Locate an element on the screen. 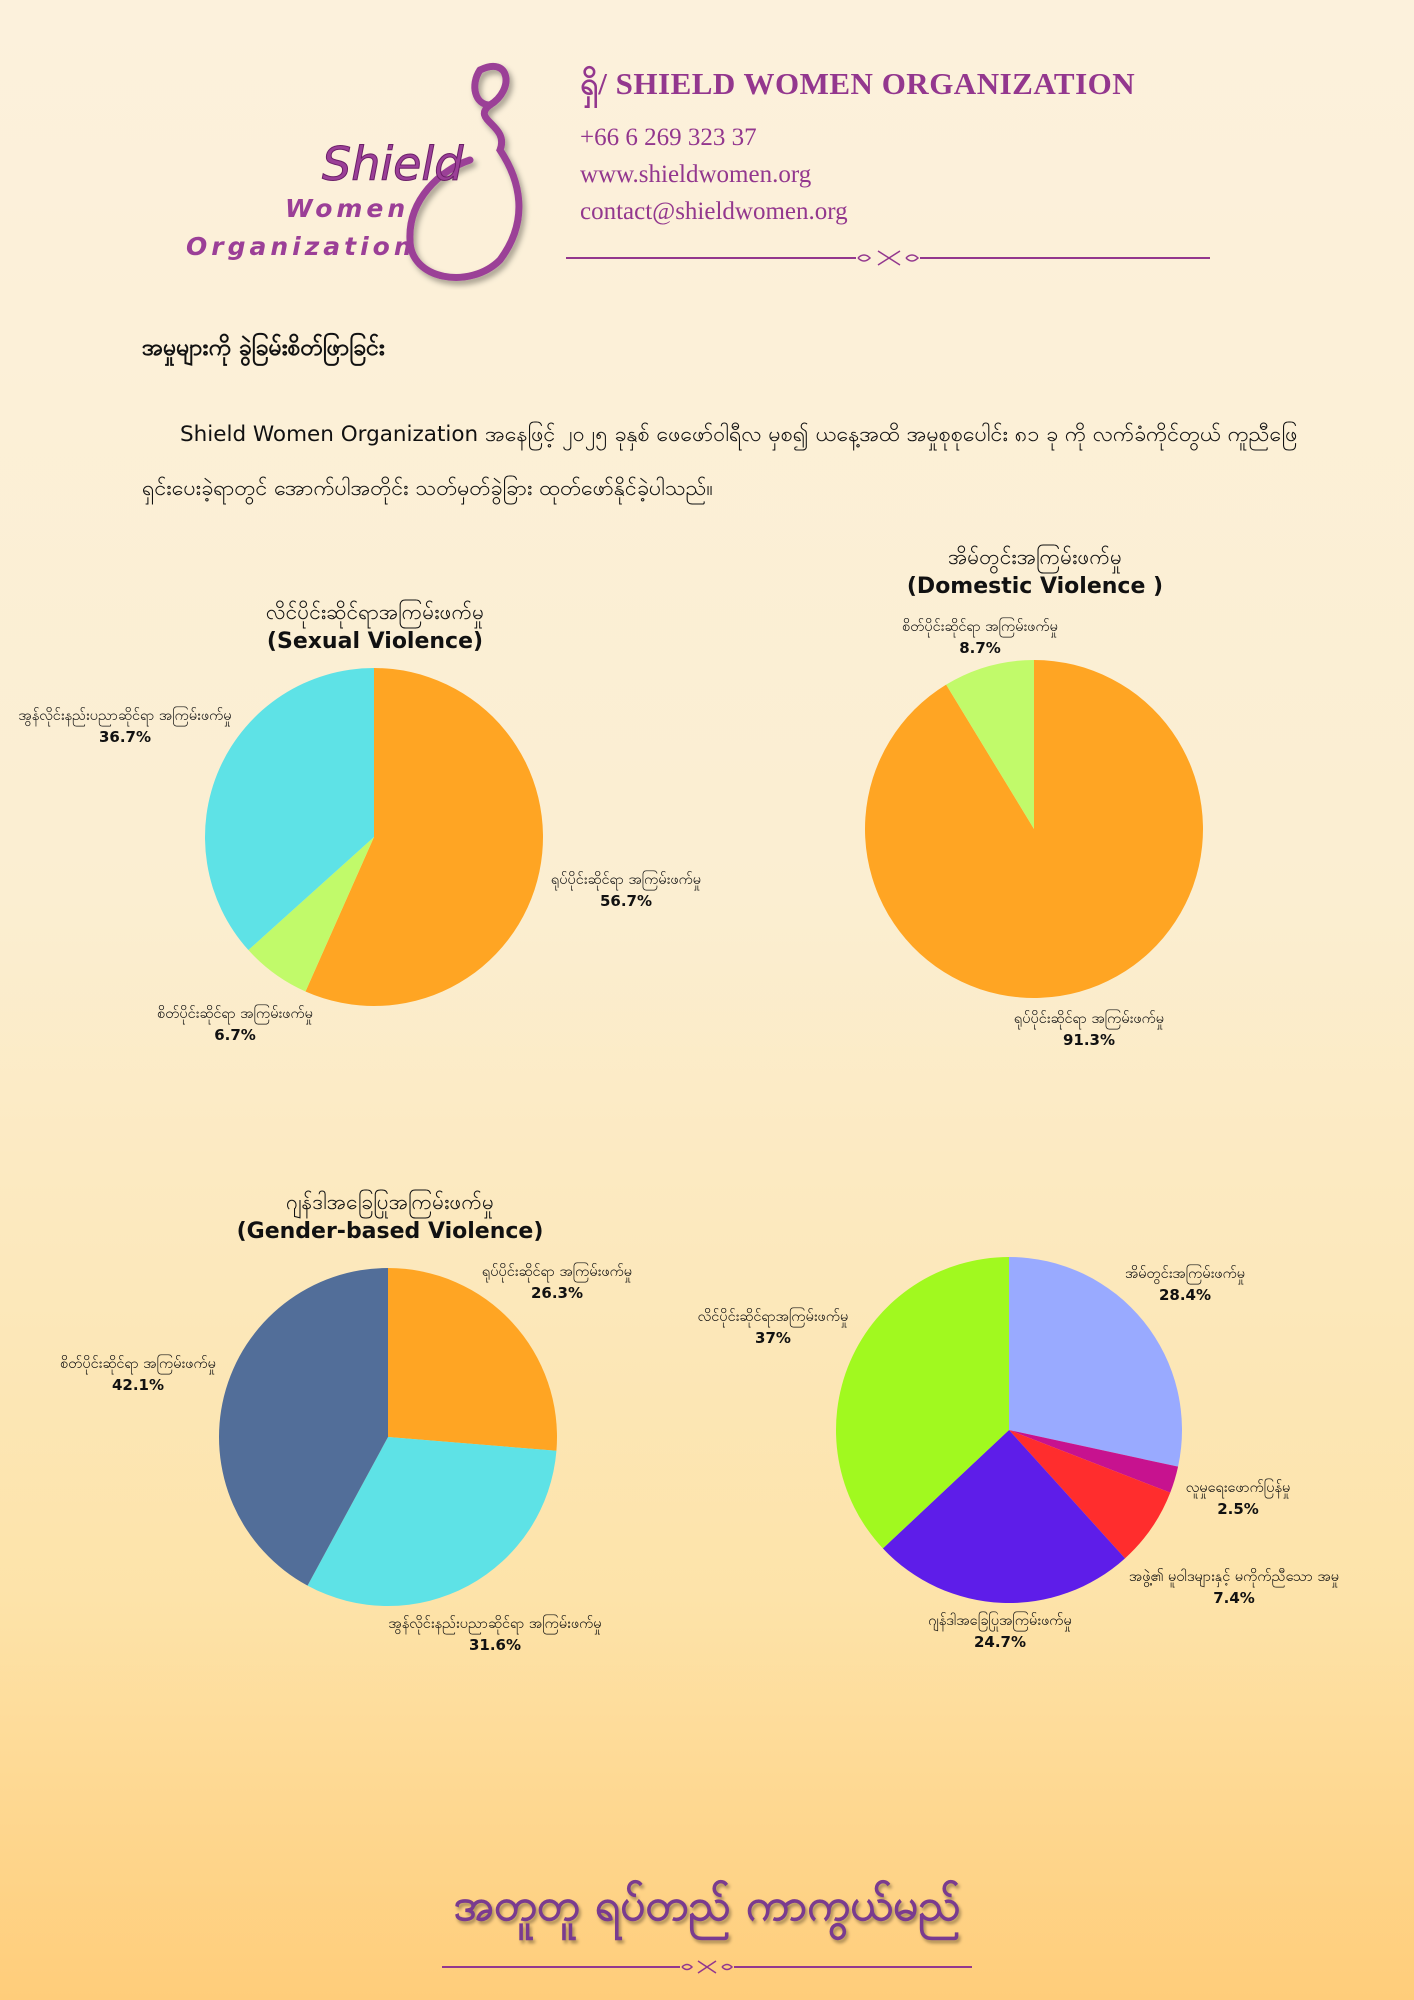 The image size is (1414, 2000). shield-logo: Shield Women Organization is located at coordinates (354, 171).